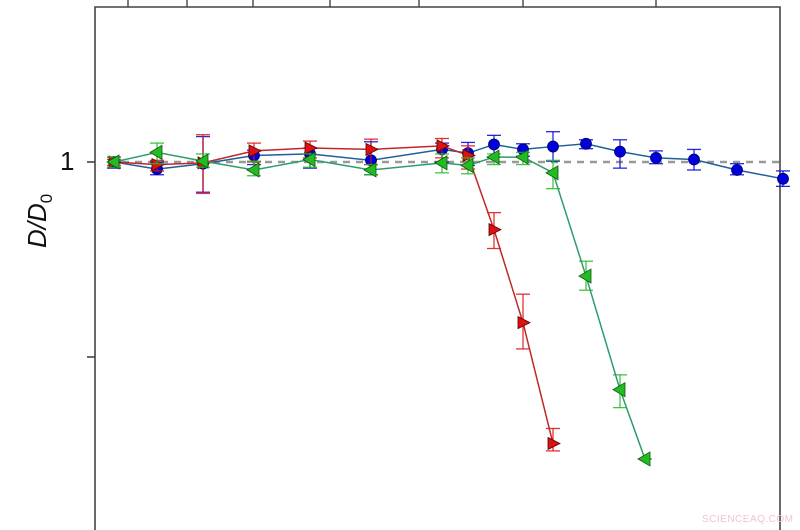 The image size is (800, 530). Describe the element at coordinates (67, 161) in the screenshot. I see `y-tick-label-1: 1` at that location.